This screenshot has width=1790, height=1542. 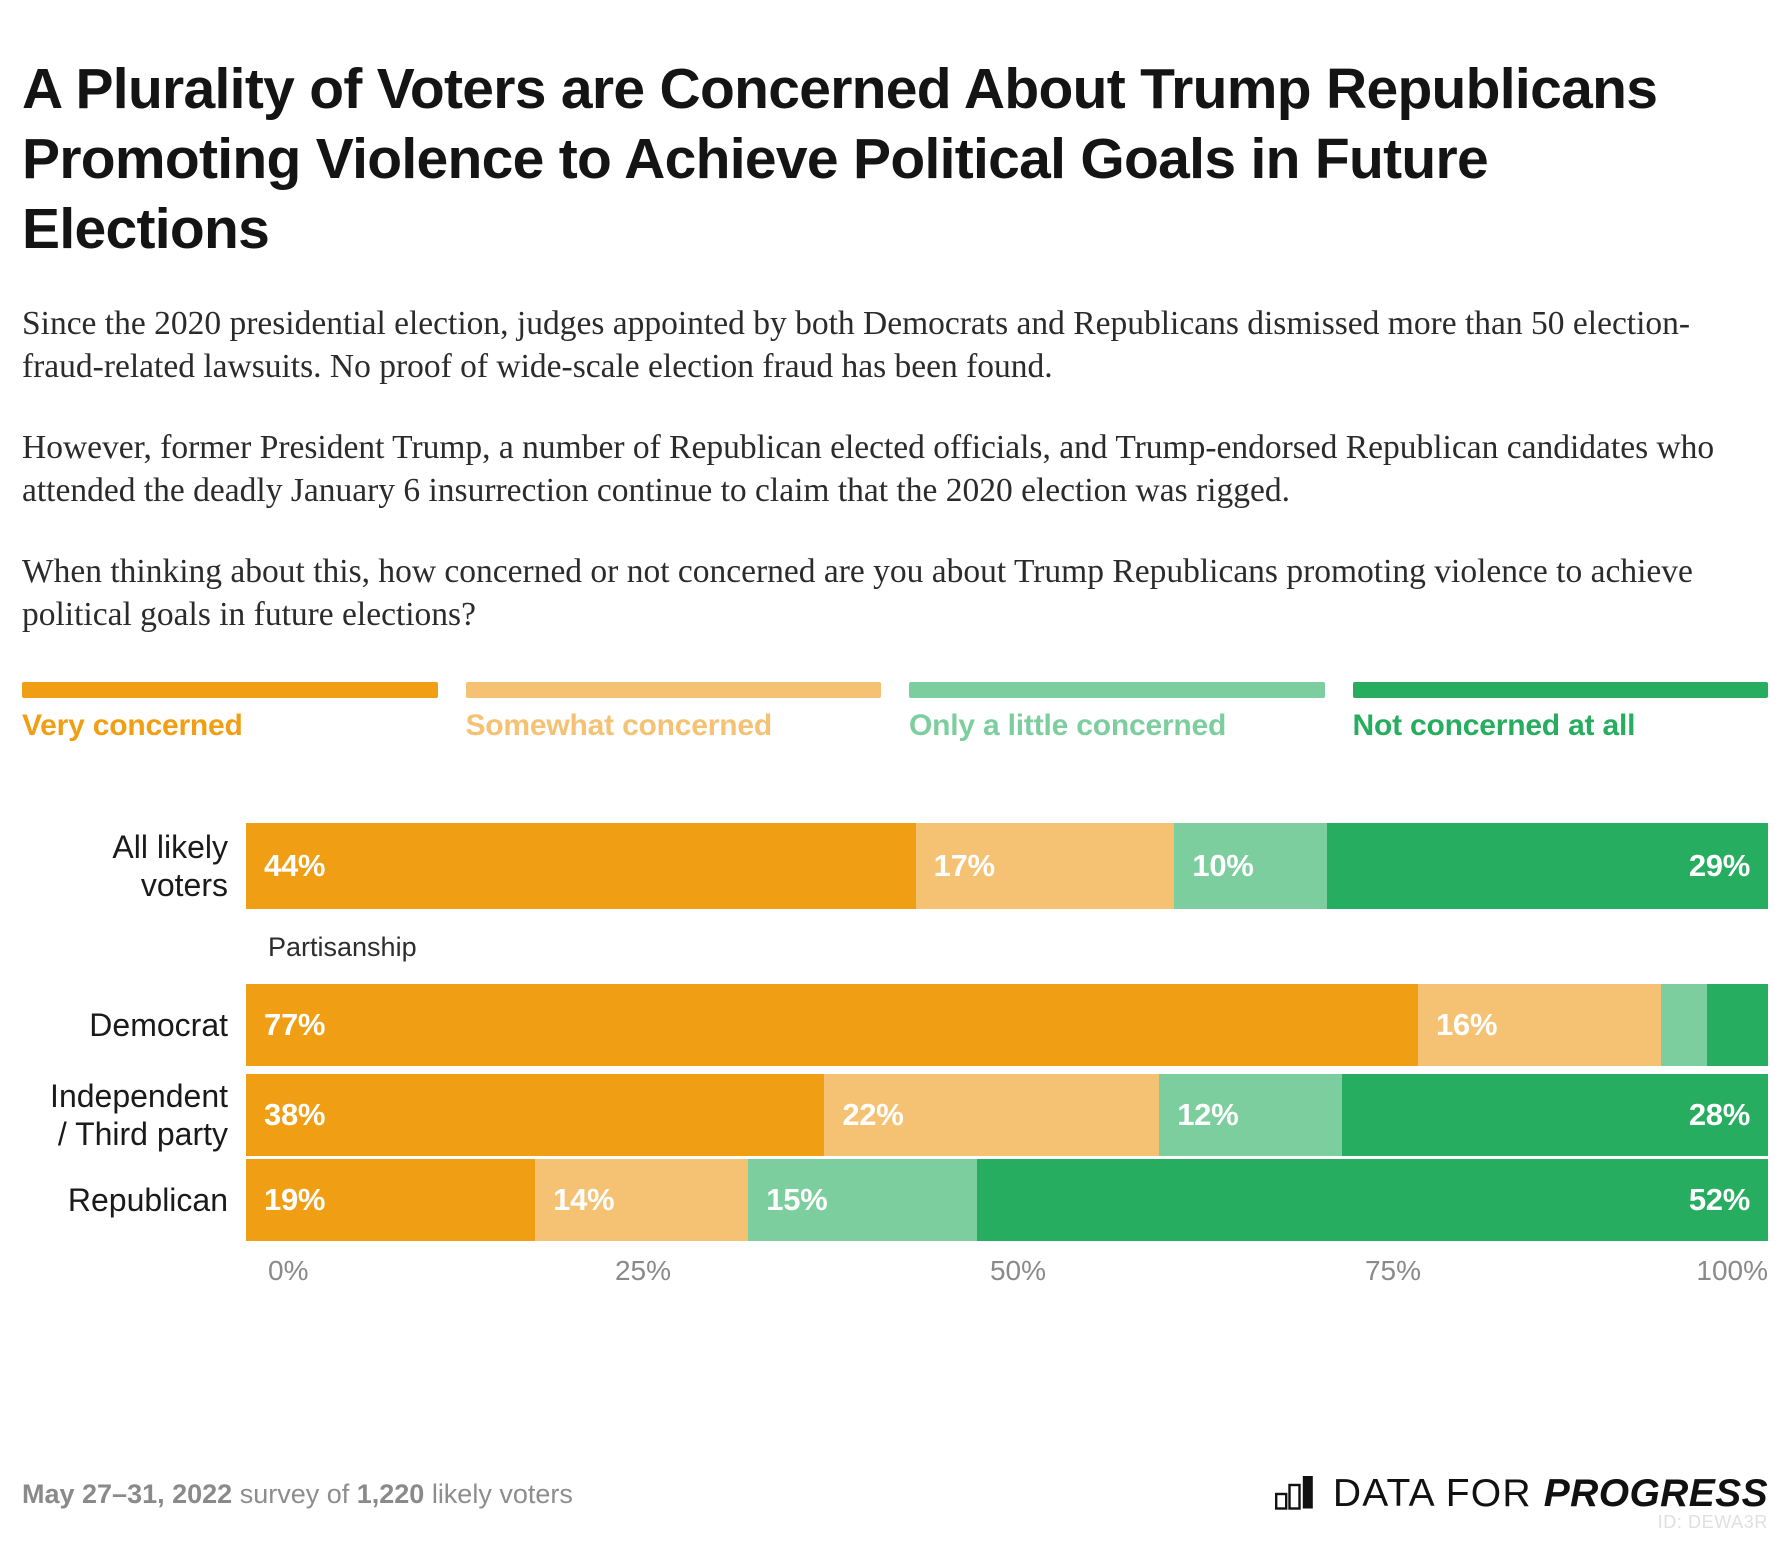 I want to click on chart-row-label: All likely voters, so click(x=134, y=866).